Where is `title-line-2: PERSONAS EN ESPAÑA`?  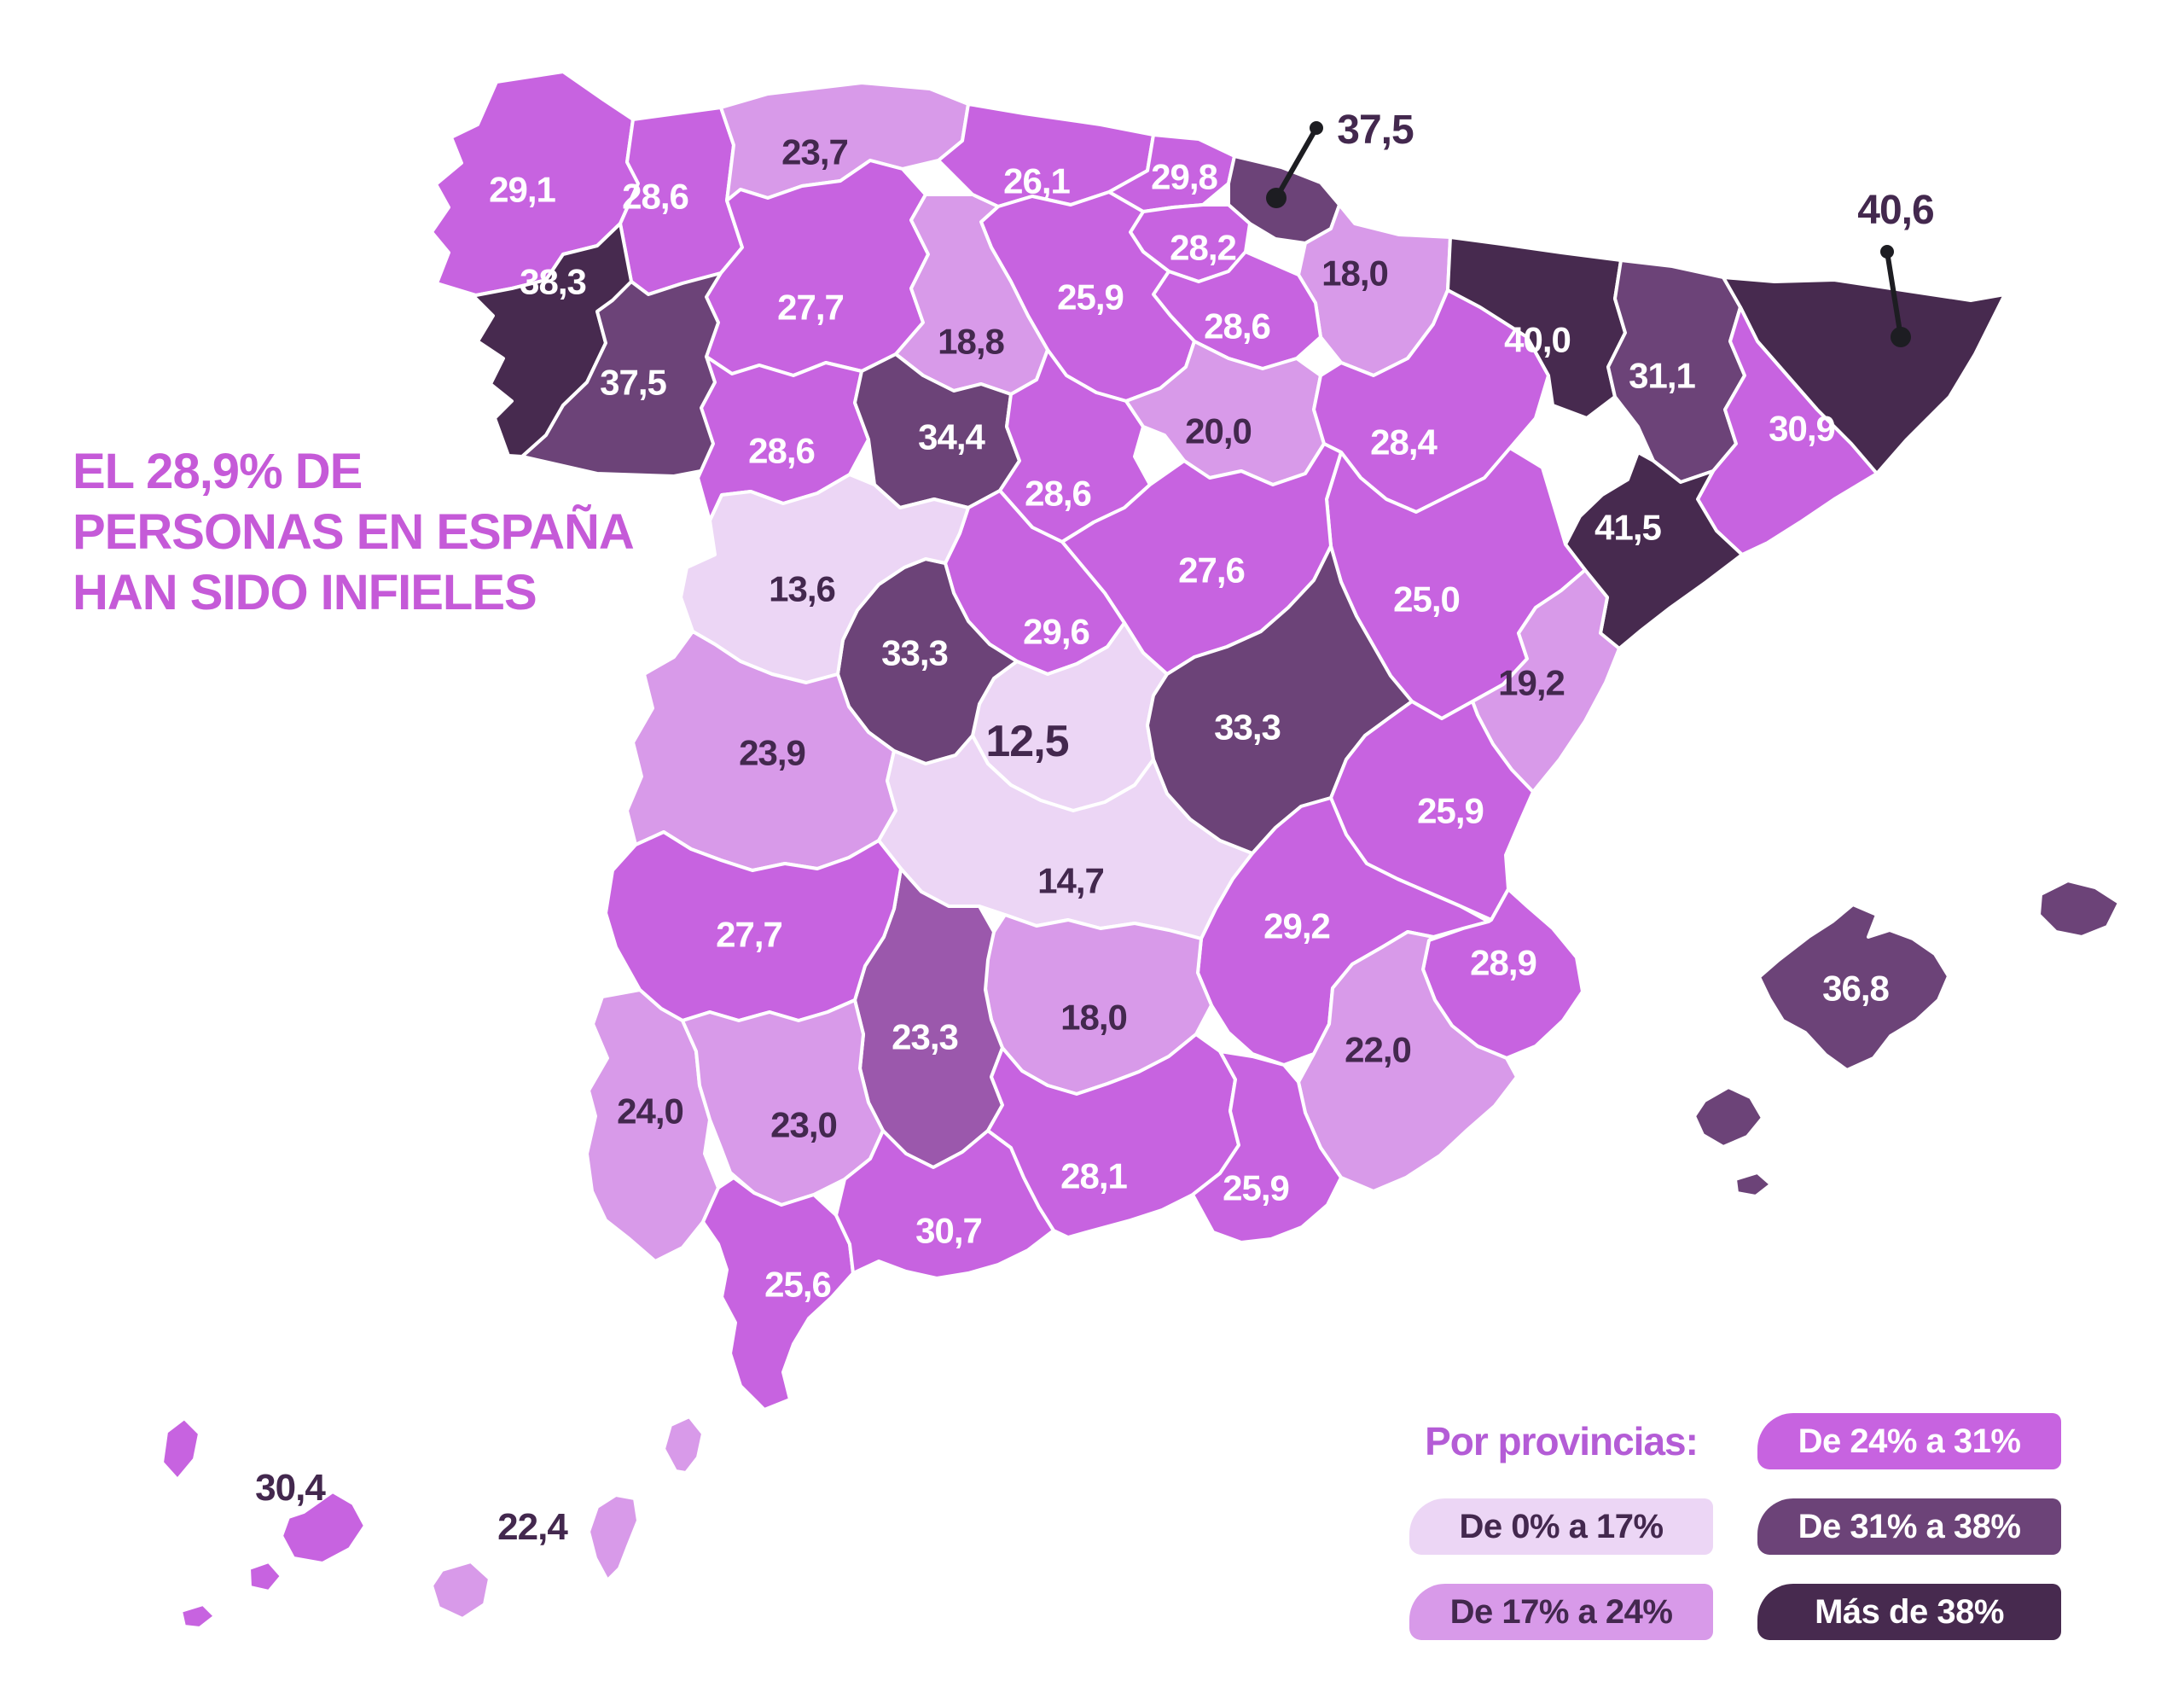 title-line-2: PERSONAS EN ESPAÑA is located at coordinates (354, 531).